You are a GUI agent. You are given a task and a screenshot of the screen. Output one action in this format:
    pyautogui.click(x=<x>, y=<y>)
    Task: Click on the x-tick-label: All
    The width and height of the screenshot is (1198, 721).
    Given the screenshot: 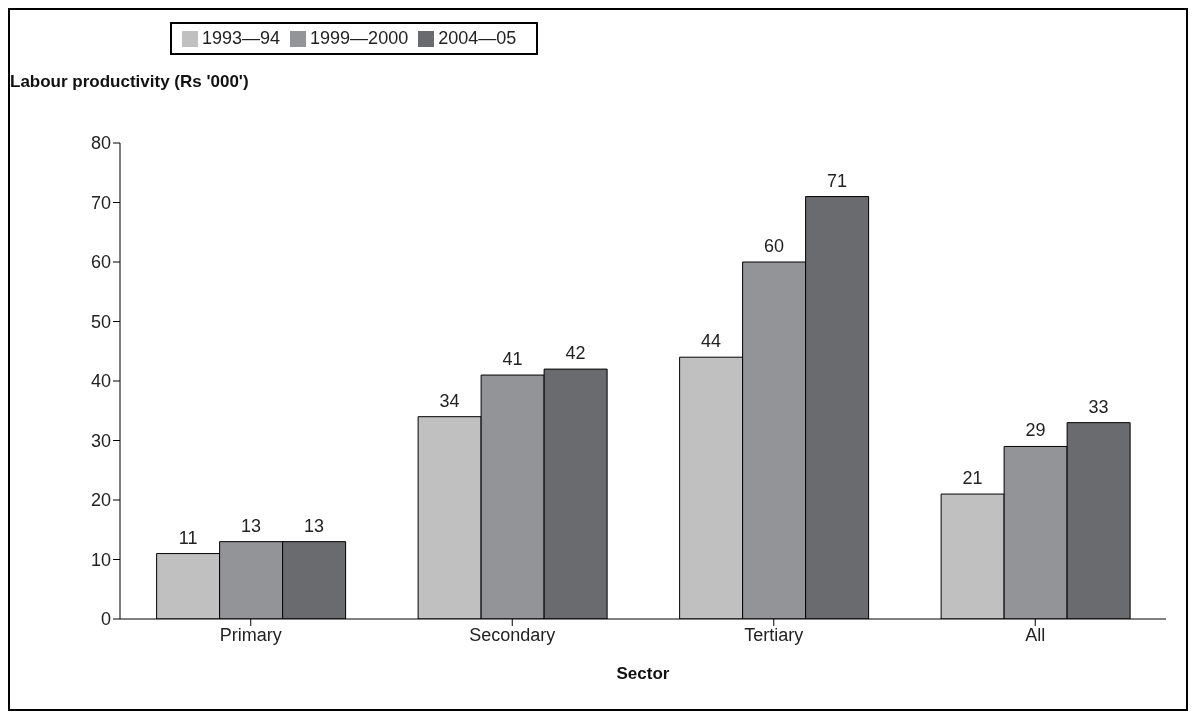 What is the action you would take?
    pyautogui.click(x=1035, y=634)
    